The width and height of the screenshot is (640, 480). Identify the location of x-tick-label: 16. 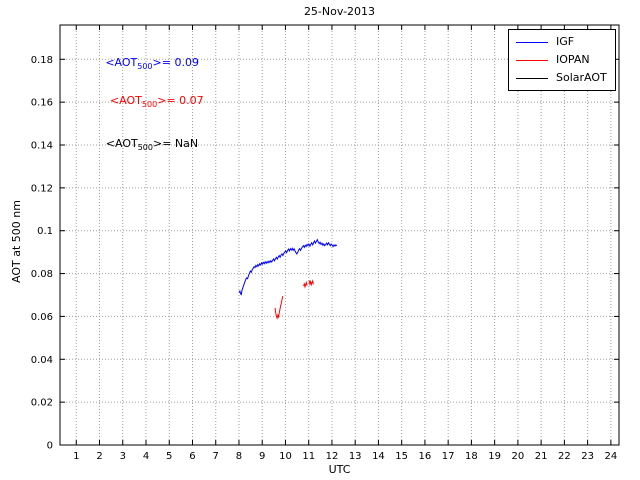
(425, 456).